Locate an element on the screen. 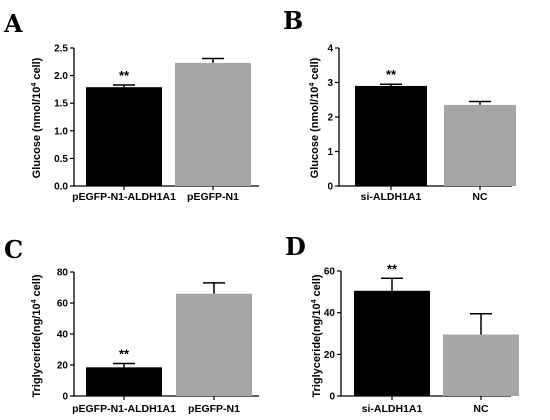 This screenshot has height=420, width=550. y-tick-label: 0.0 is located at coordinates (61, 187).